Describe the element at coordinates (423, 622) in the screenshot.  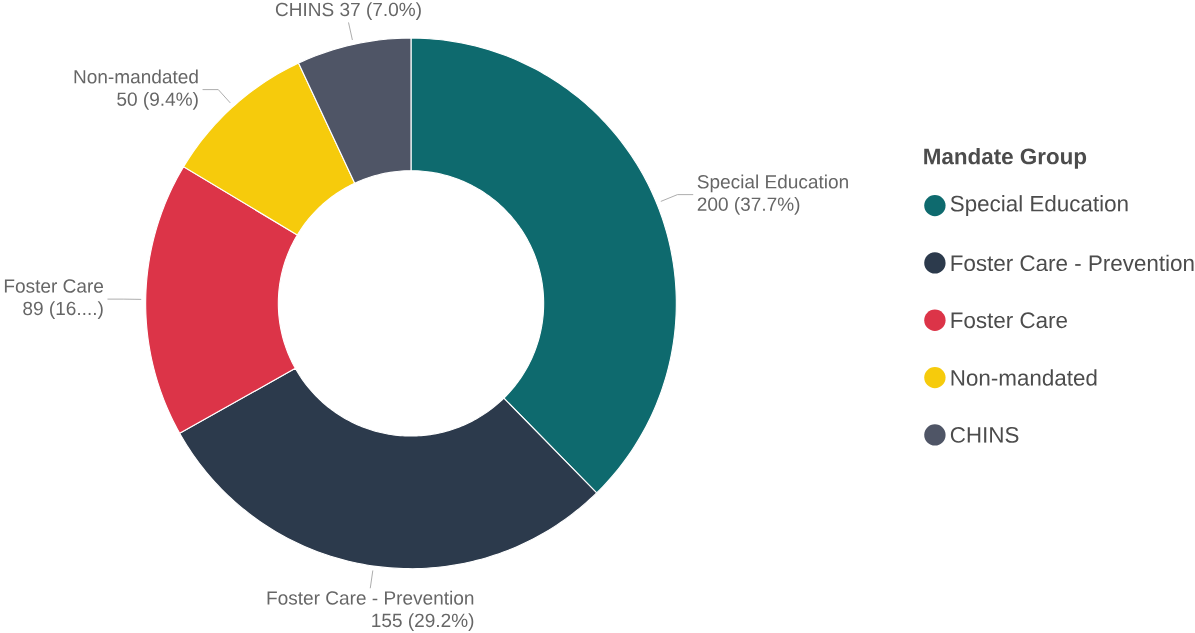
I see `data-label: 155 (29.2%)` at that location.